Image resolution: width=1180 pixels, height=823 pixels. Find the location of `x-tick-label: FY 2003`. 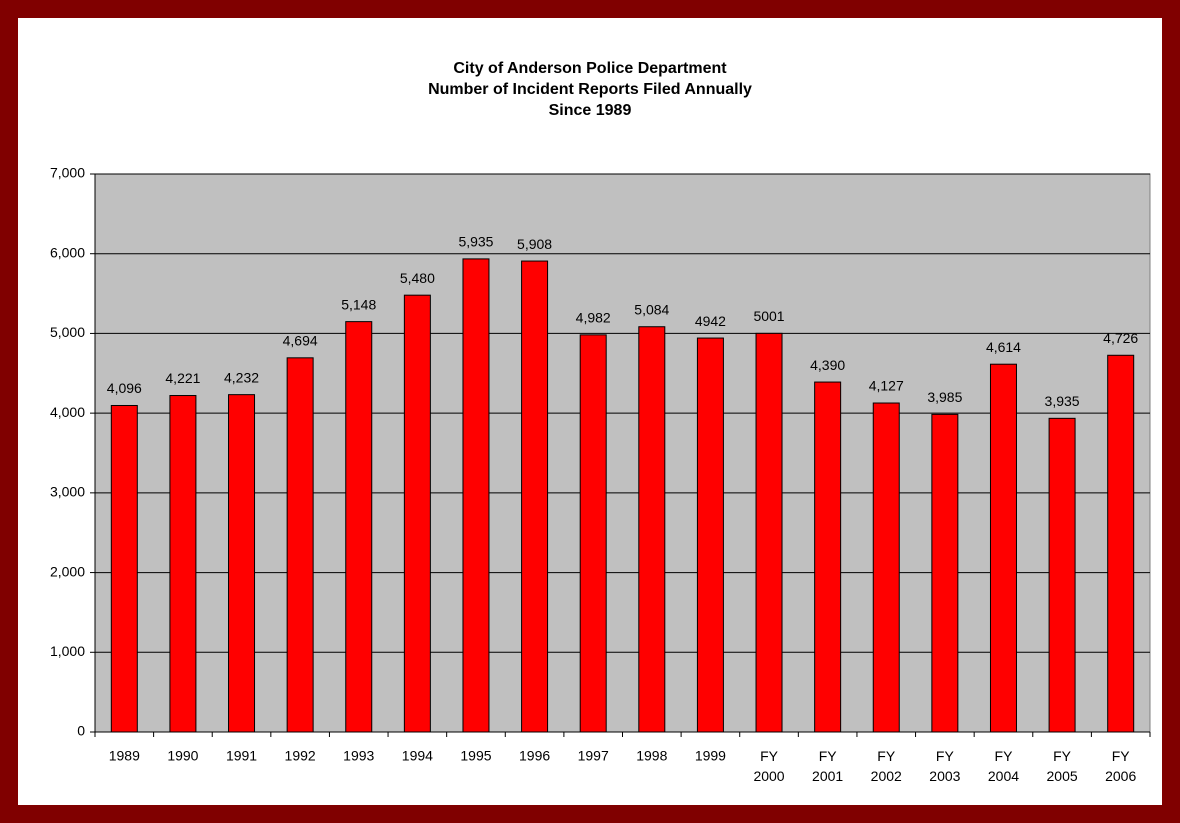

x-tick-label: FY 2003 is located at coordinates (944, 766).